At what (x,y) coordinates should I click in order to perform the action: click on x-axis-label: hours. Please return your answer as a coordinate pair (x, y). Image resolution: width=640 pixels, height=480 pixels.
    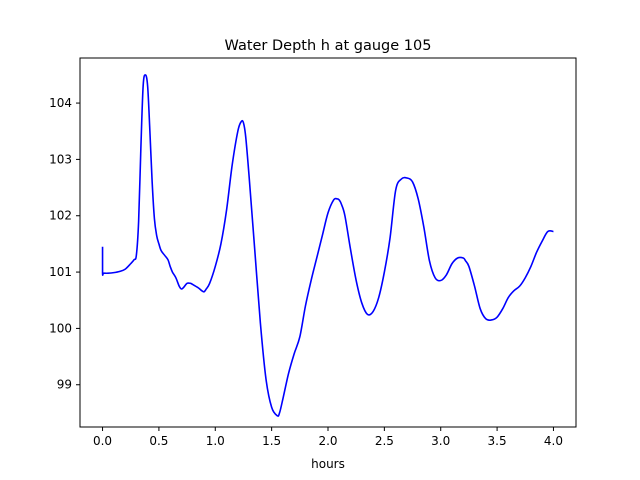
    Looking at the image, I should click on (328, 464).